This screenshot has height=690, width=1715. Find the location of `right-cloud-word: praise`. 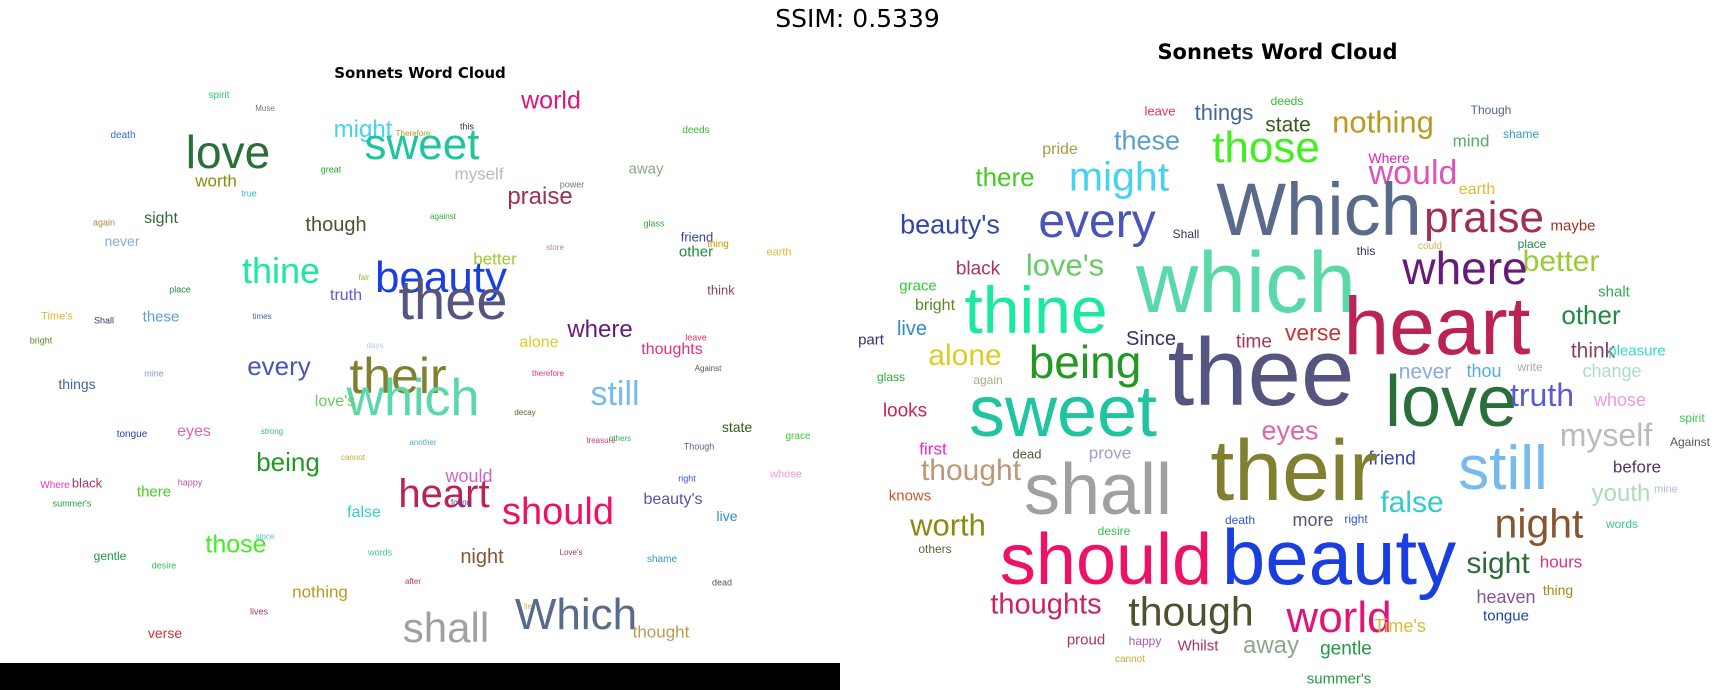

right-cloud-word: praise is located at coordinates (1484, 217).